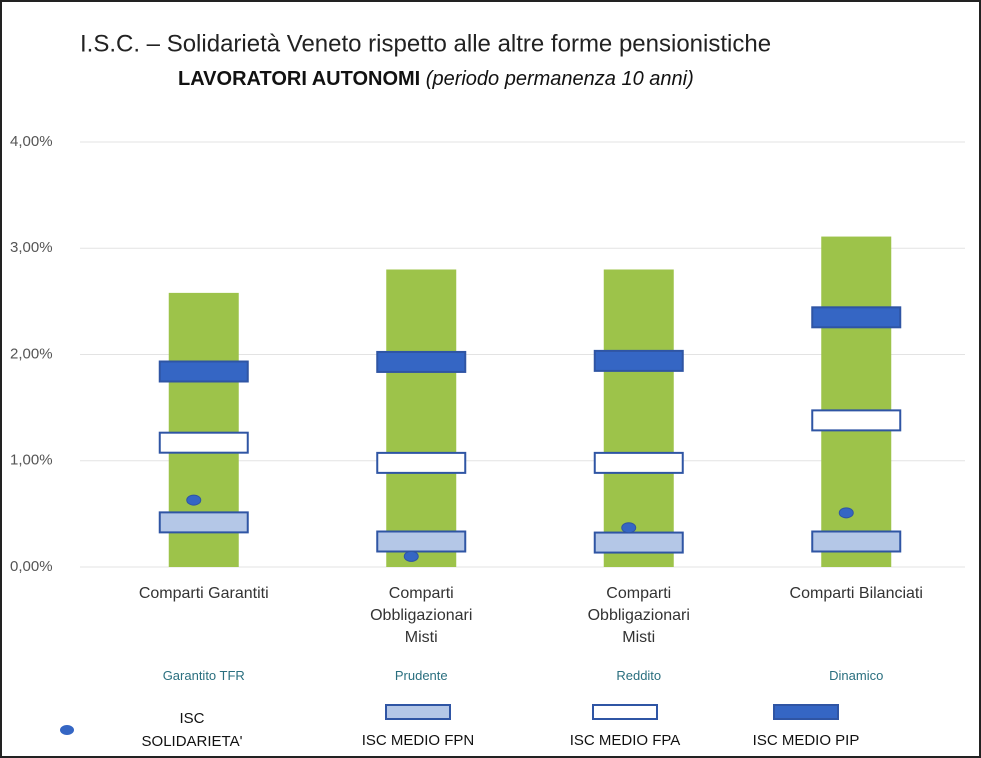 Image resolution: width=981 pixels, height=758 pixels. Describe the element at coordinates (31, 141) in the screenshot. I see `y-tick-label: 4,00%` at that location.